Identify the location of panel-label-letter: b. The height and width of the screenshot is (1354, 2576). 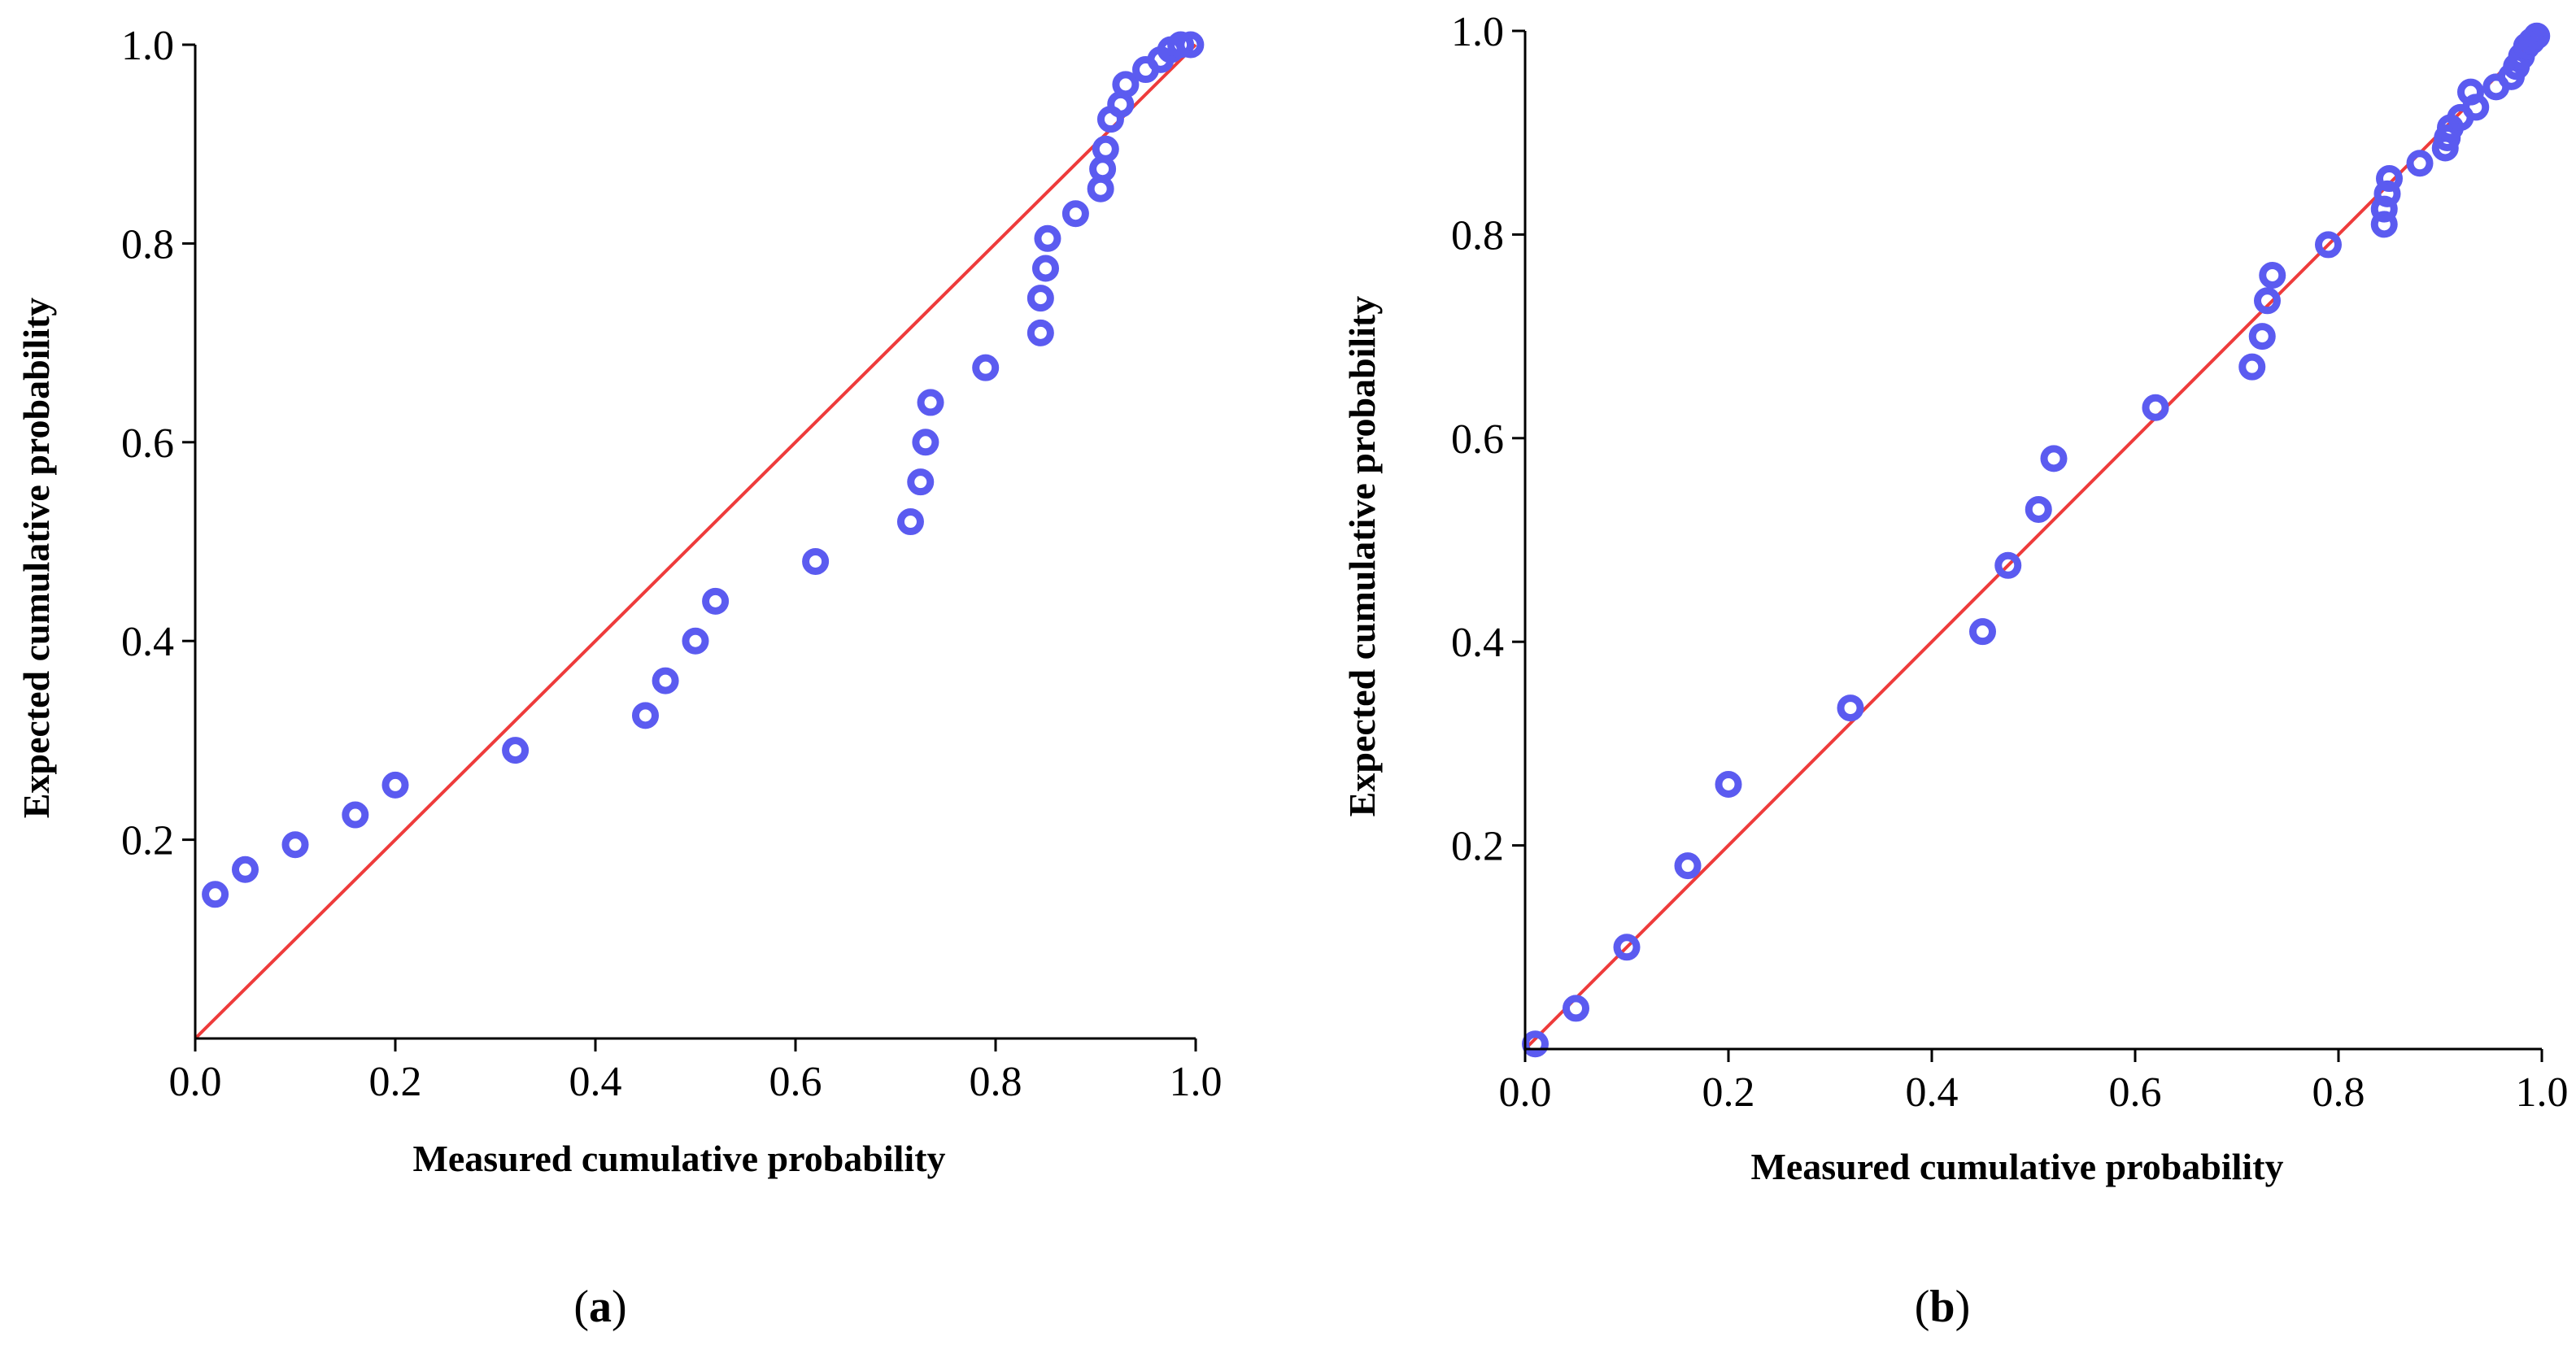
(1942, 1307).